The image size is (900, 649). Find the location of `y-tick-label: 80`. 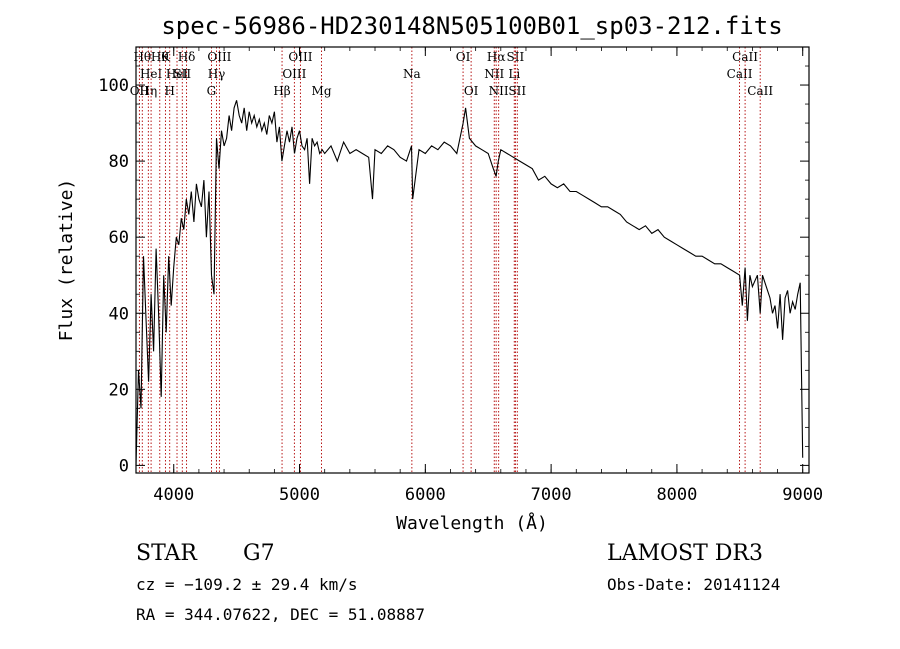

y-tick-label: 80 is located at coordinates (119, 162).